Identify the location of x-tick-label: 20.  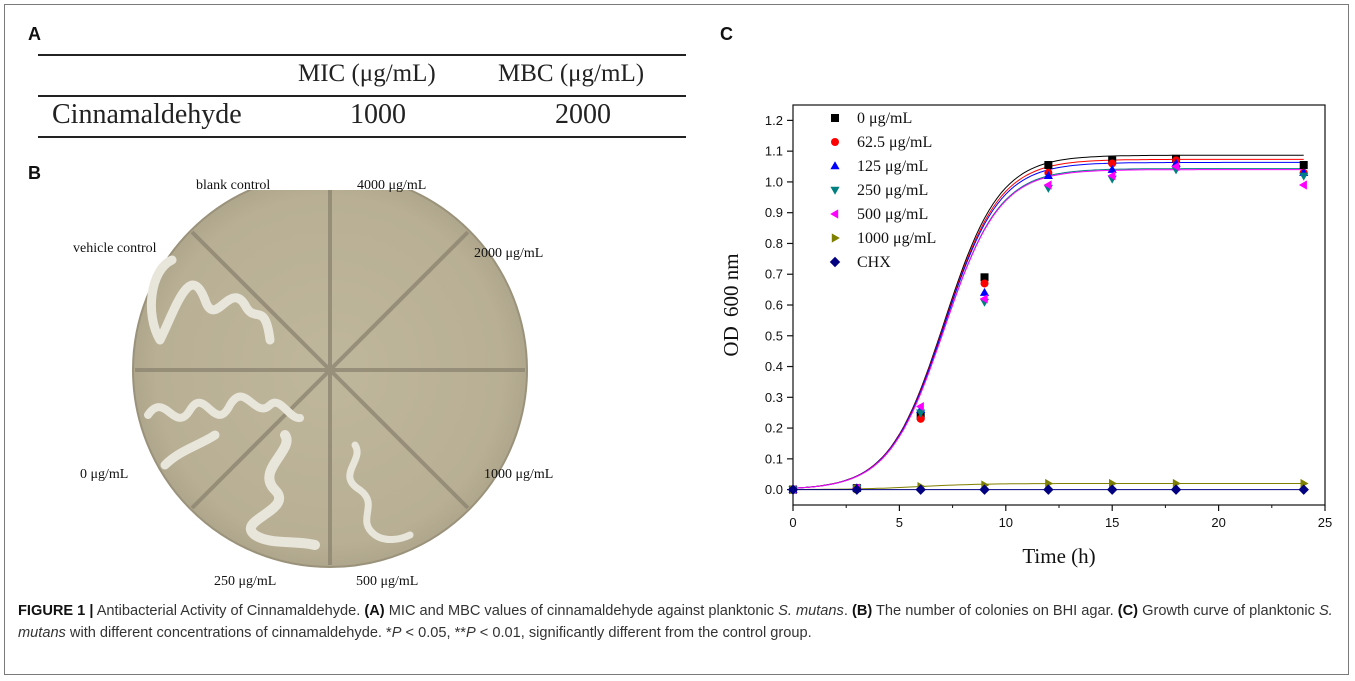
(1218, 522).